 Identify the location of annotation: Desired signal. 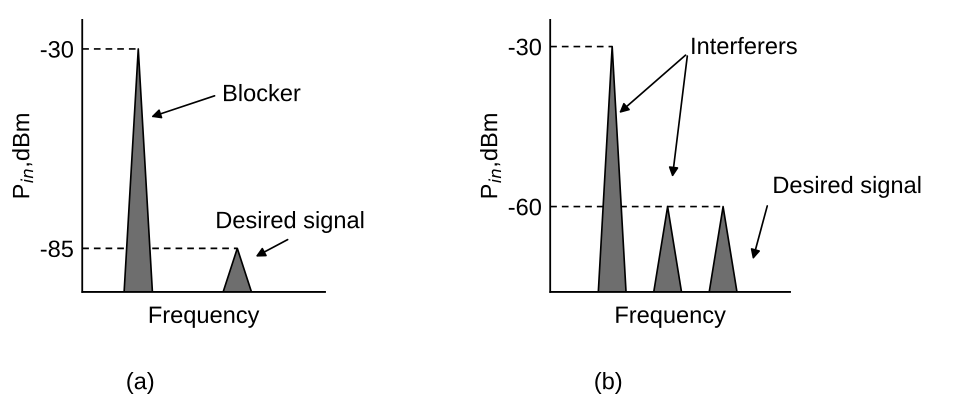
(290, 222).